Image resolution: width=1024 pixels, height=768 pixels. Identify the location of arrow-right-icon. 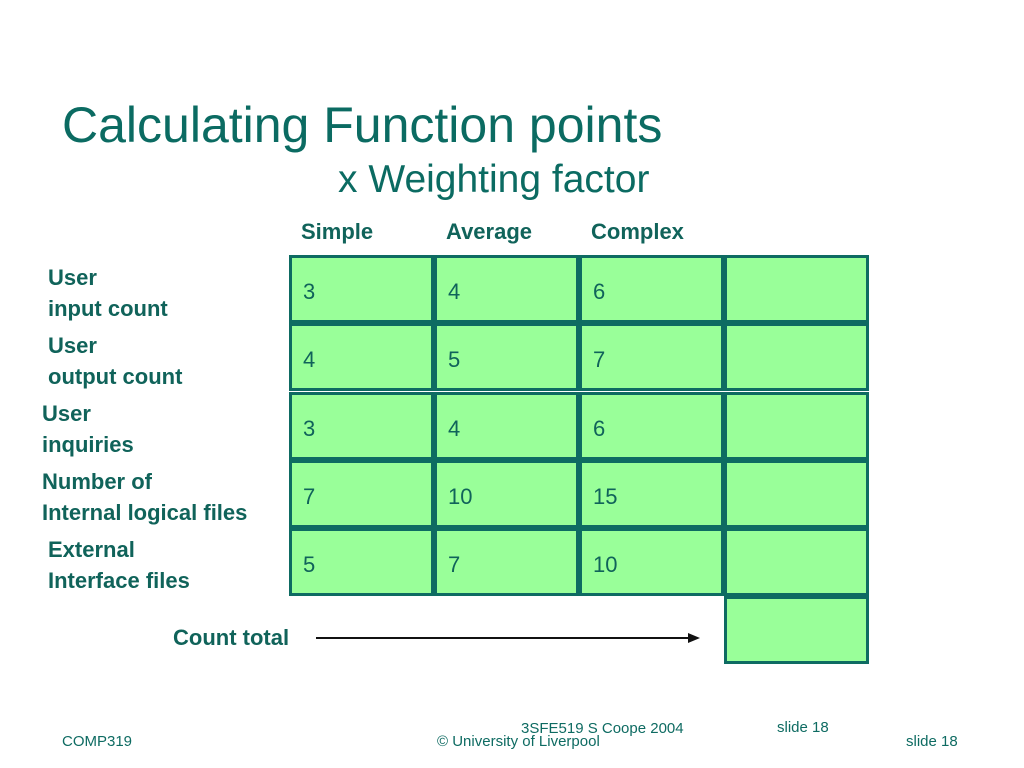
(508, 638).